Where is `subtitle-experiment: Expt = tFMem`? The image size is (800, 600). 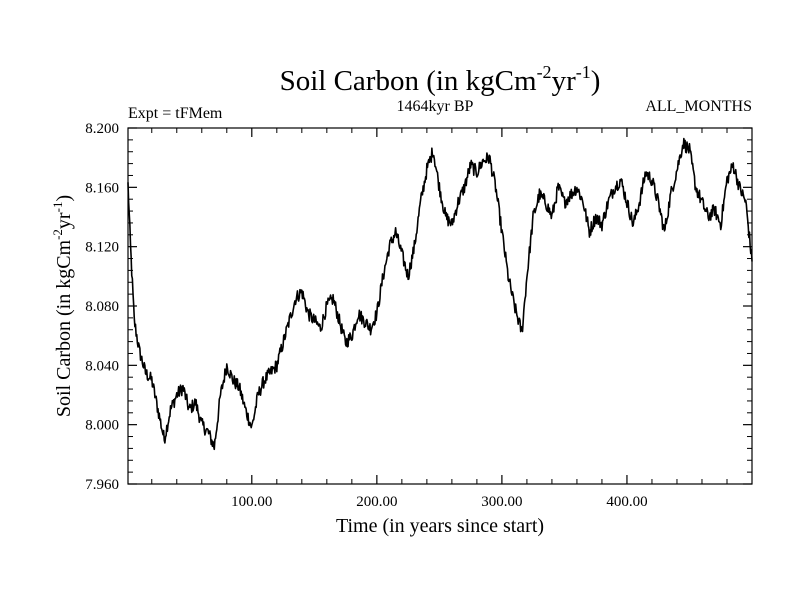
subtitle-experiment: Expt = tFMem is located at coordinates (175, 113).